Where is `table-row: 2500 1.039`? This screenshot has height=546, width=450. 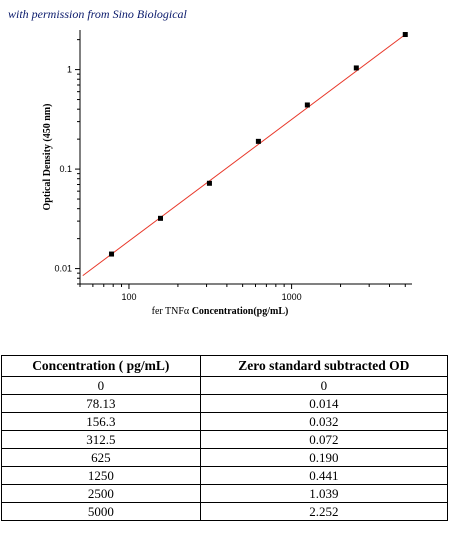
table-row: 2500 1.039 is located at coordinates (225, 493).